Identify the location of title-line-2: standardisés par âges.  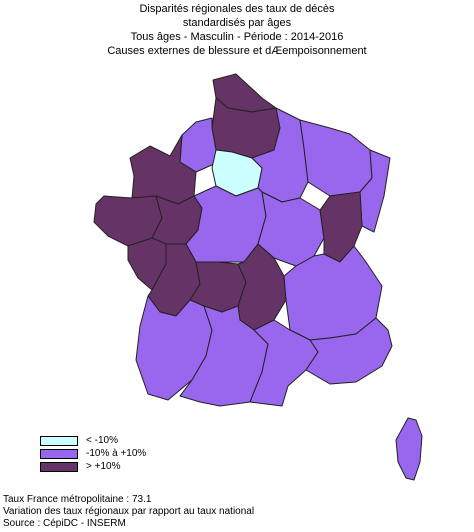
(237, 23).